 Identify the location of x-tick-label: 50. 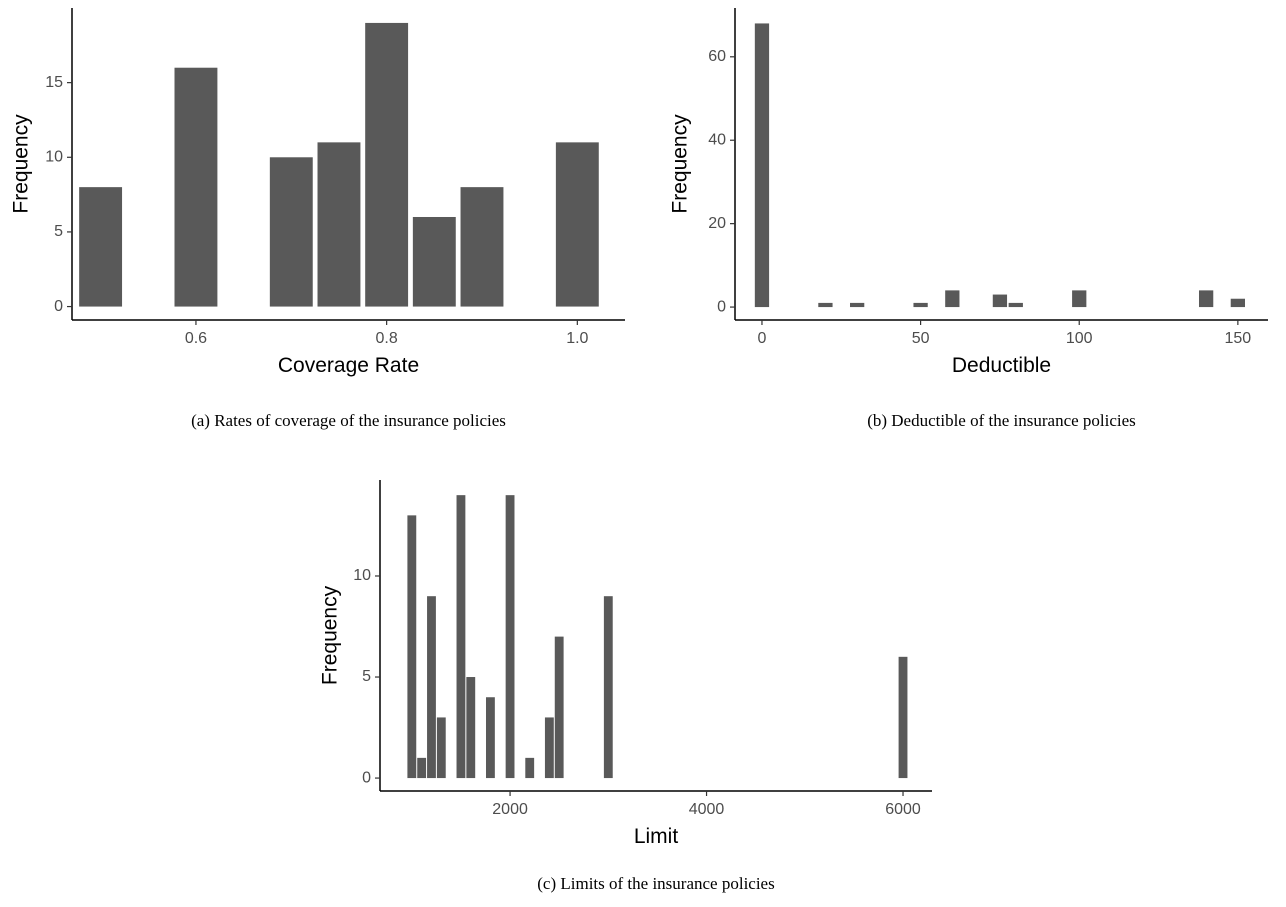
(921, 338).